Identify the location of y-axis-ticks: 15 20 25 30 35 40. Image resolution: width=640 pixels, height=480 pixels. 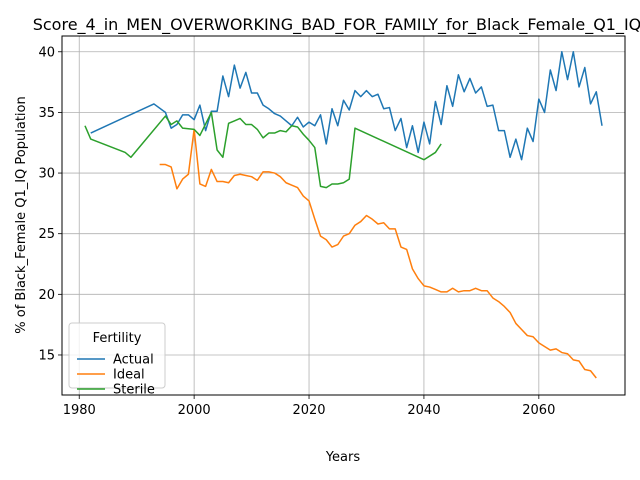
(50, 204).